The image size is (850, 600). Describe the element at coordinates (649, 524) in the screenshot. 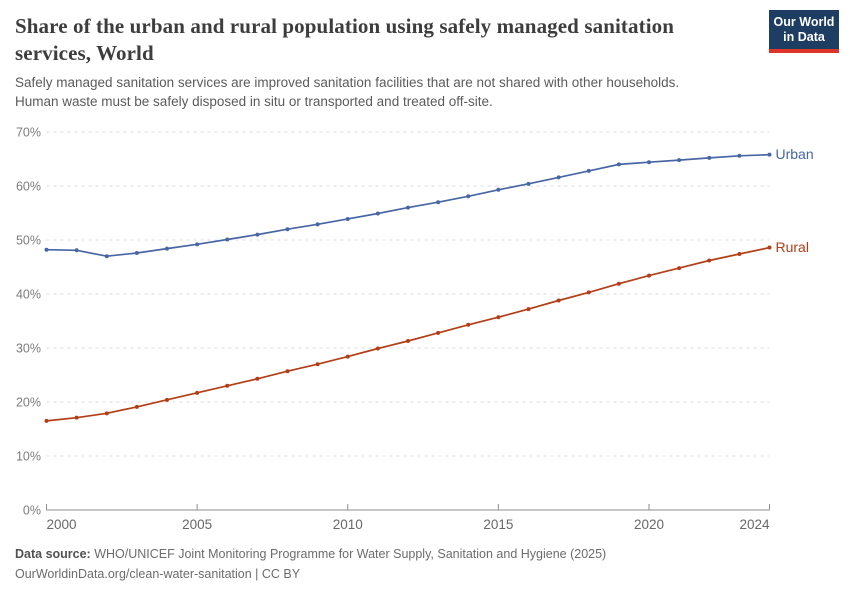

I see `x-tick-label: 2020` at that location.